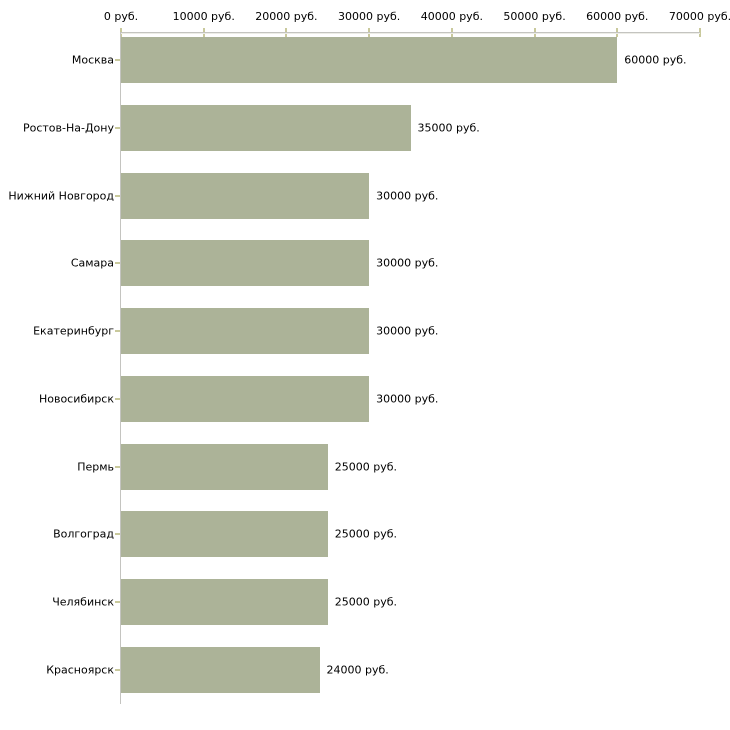 The width and height of the screenshot is (730, 730). I want to click on category-label: Новосибирск, so click(76, 399).